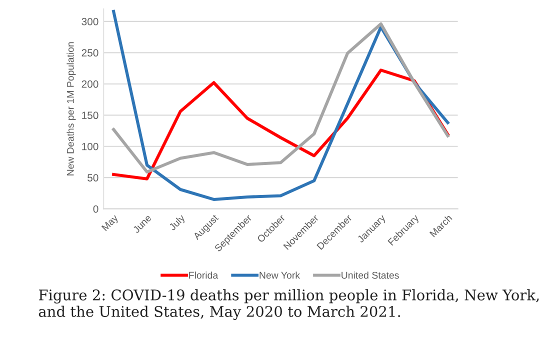 Image resolution: width=545 pixels, height=357 pixels. What do you see at coordinates (90, 22) in the screenshot?
I see `y-tick-label: 300` at bounding box center [90, 22].